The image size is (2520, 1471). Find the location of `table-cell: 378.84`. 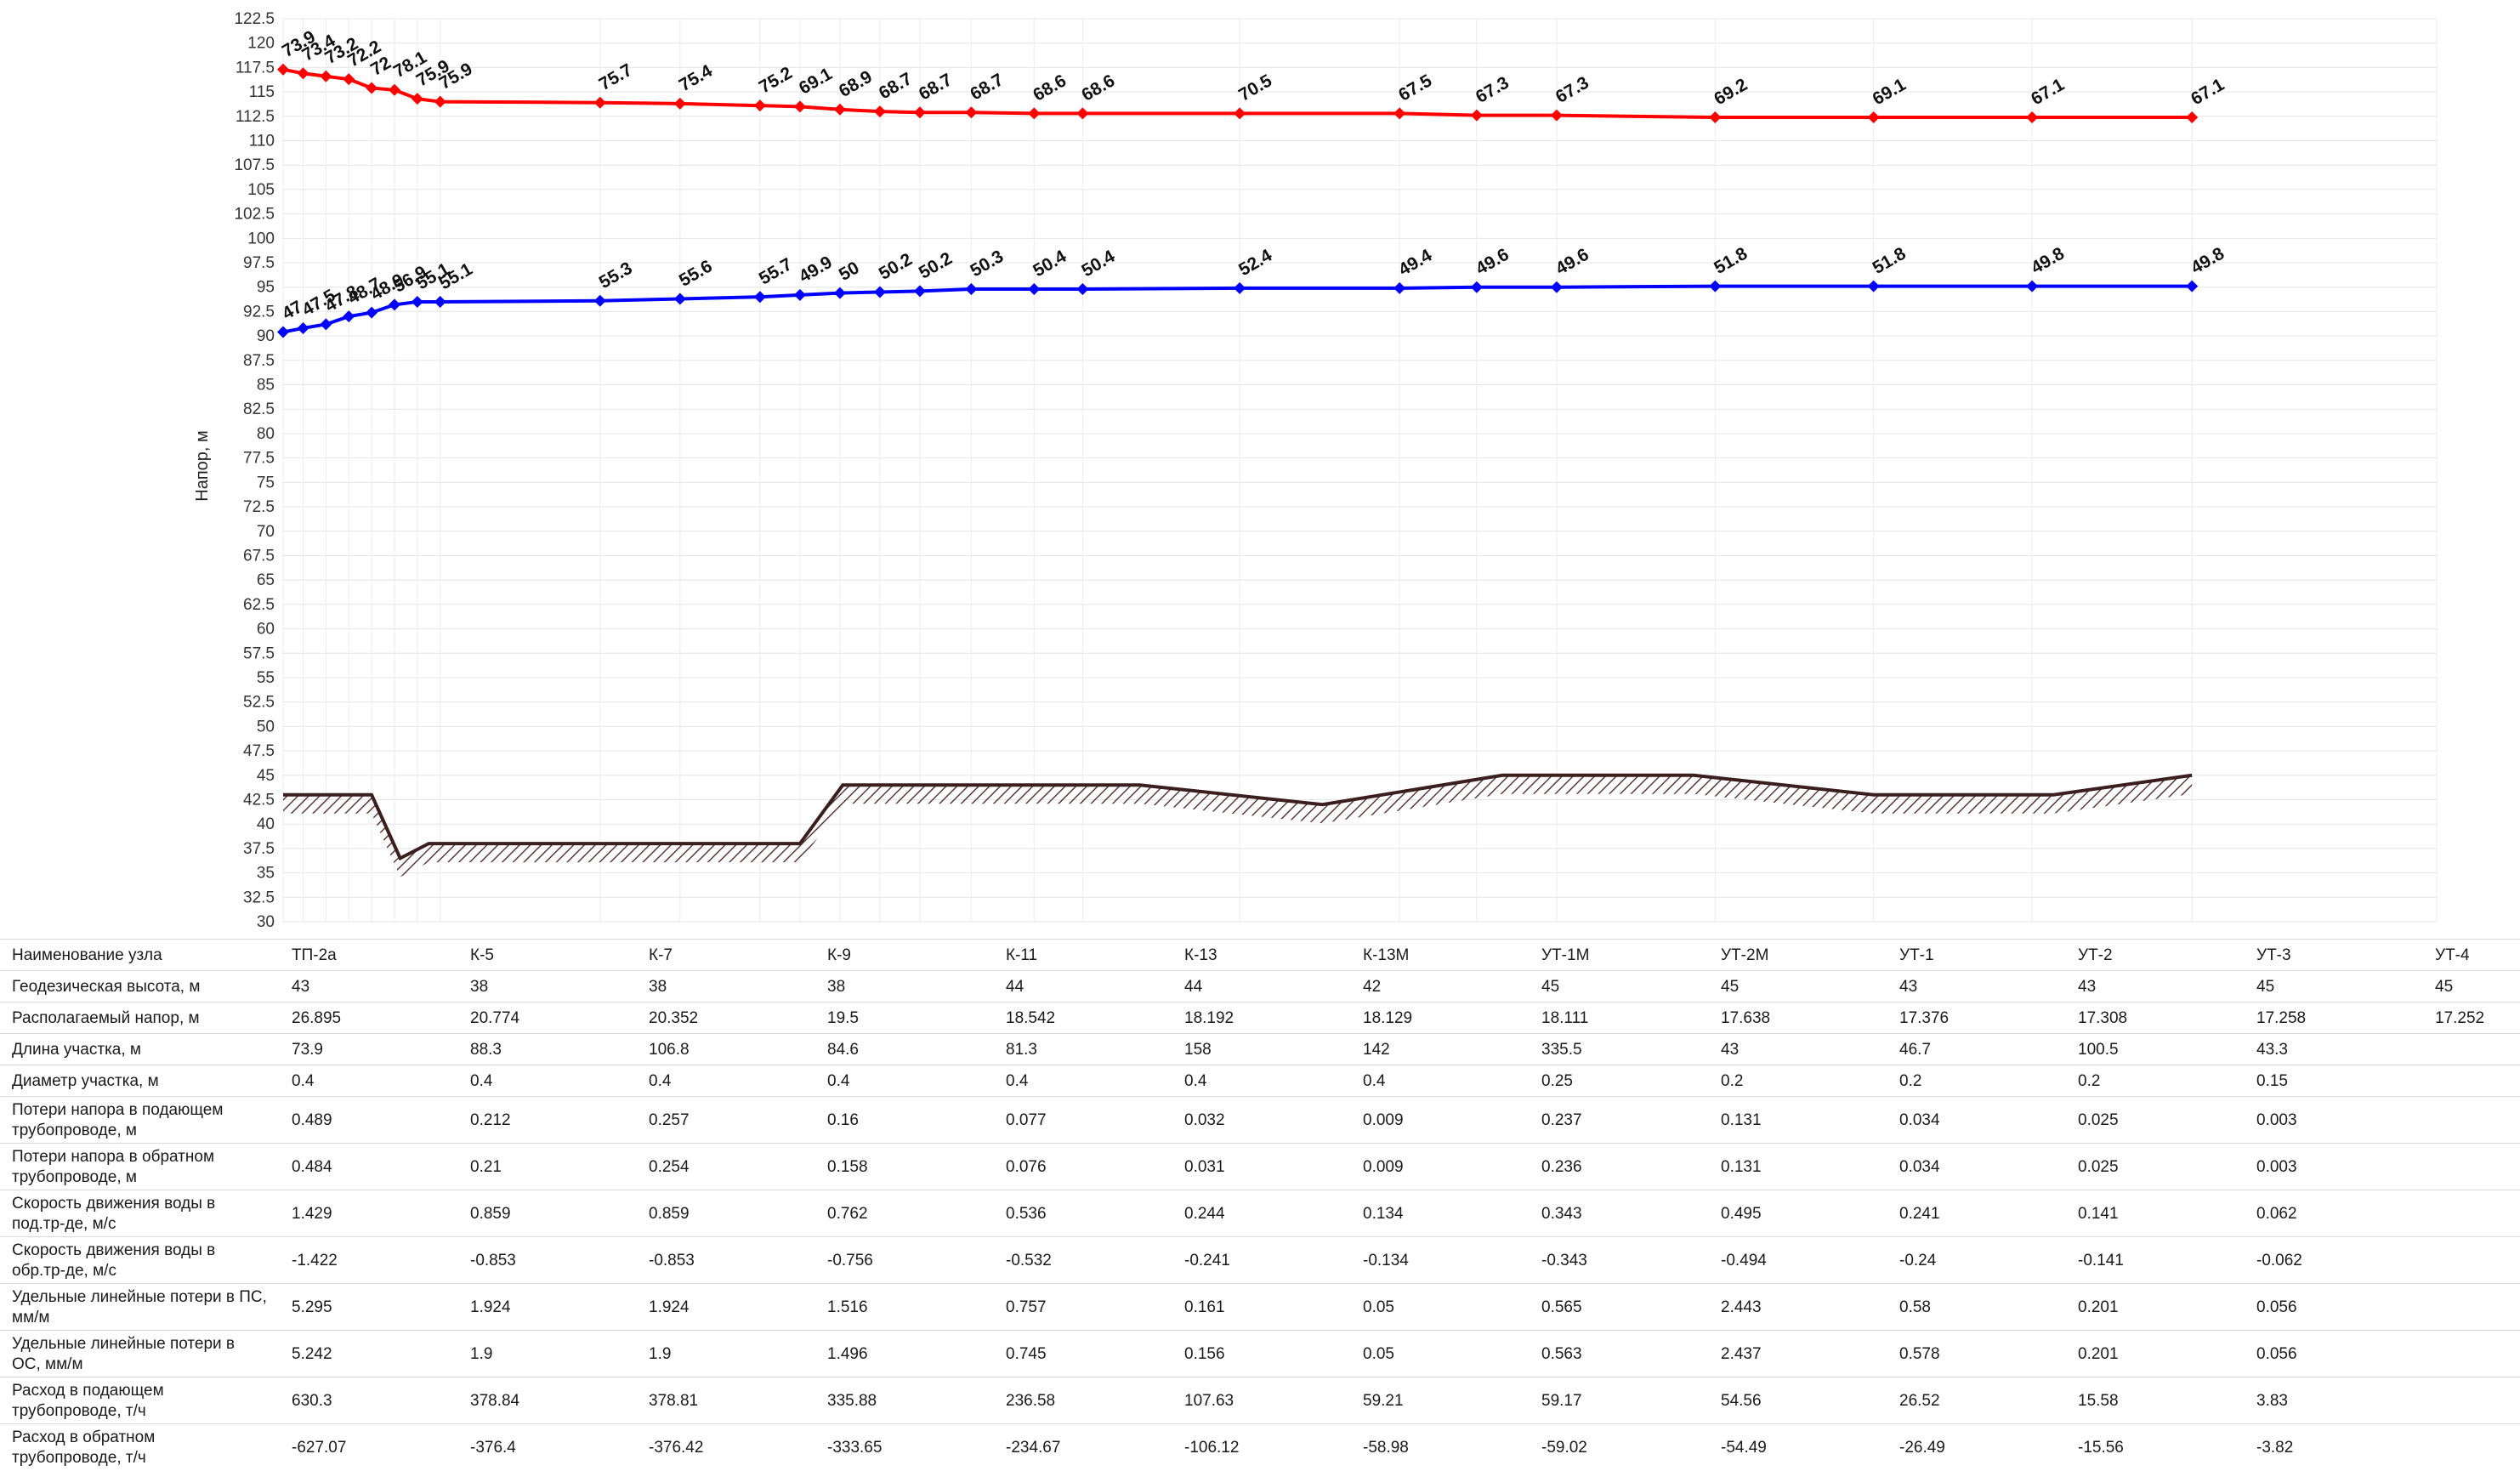

table-cell: 378.84 is located at coordinates (495, 1401).